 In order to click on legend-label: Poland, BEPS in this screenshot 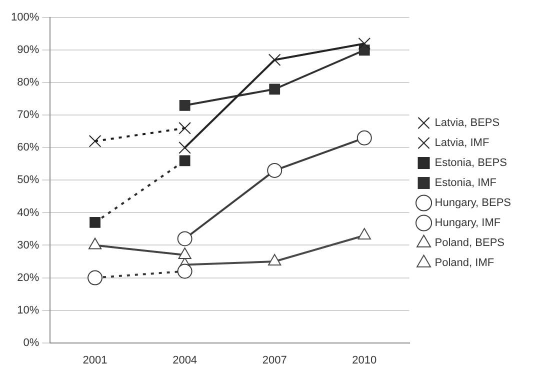, I will do `click(469, 243)`.